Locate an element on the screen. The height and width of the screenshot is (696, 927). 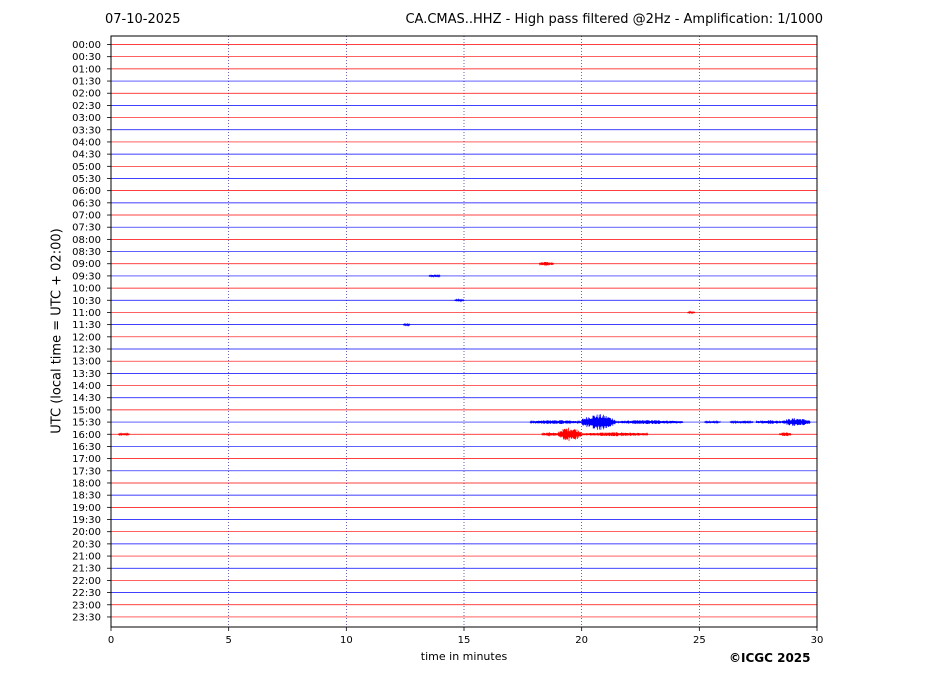
y-tick-label: 04:30 is located at coordinates (86, 155).